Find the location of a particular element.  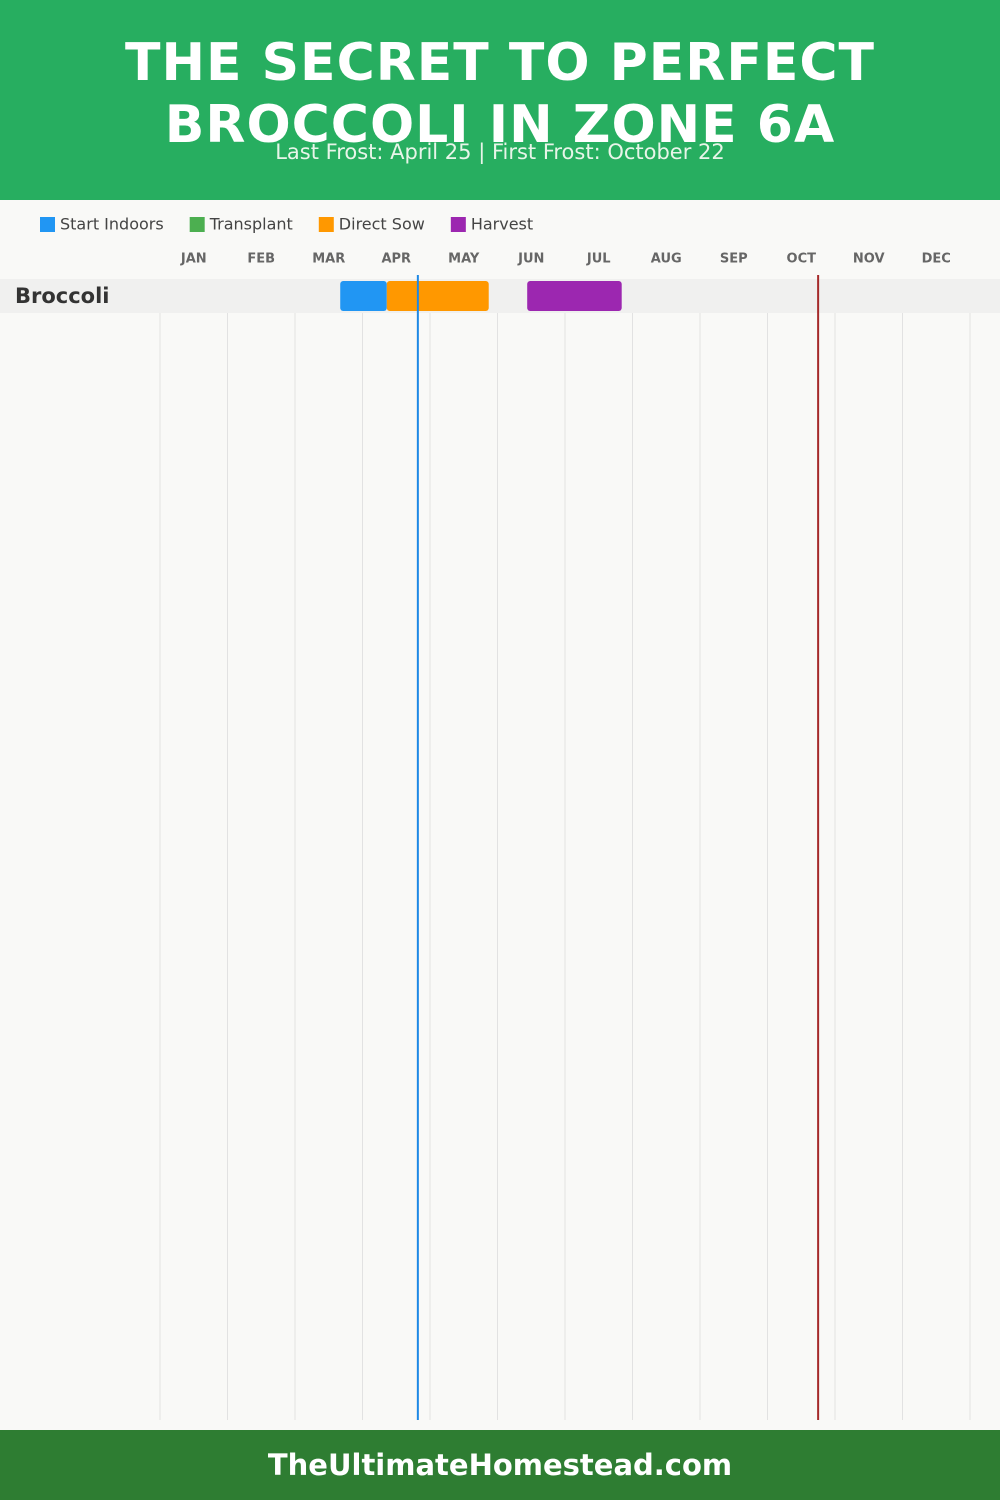

month-label: APR is located at coordinates (396, 259).